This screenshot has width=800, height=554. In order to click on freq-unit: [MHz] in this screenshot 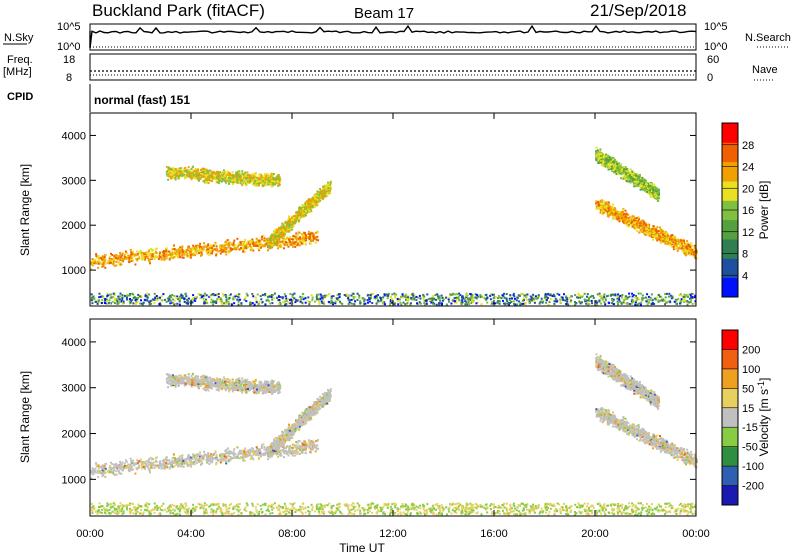, I will do `click(17, 72)`.